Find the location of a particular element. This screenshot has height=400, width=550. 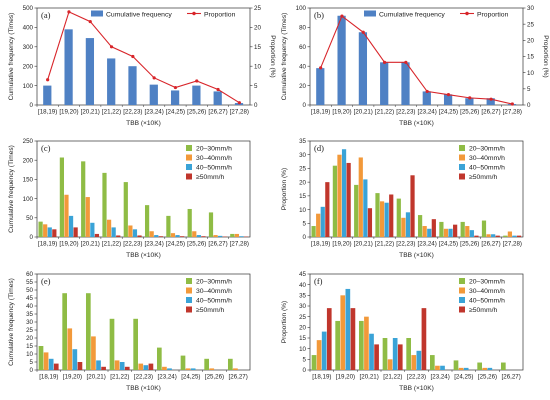

y-tick-label: 25 is located at coordinates (302, 169).